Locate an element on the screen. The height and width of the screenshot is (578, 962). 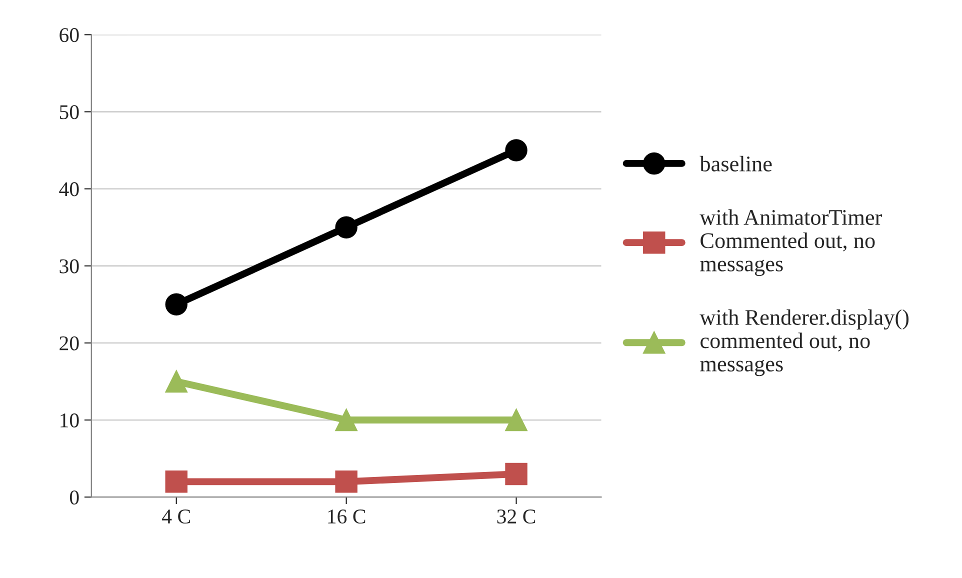
legend-label: with AnimatorTimer Commented out, no messages is located at coordinates (791, 242).